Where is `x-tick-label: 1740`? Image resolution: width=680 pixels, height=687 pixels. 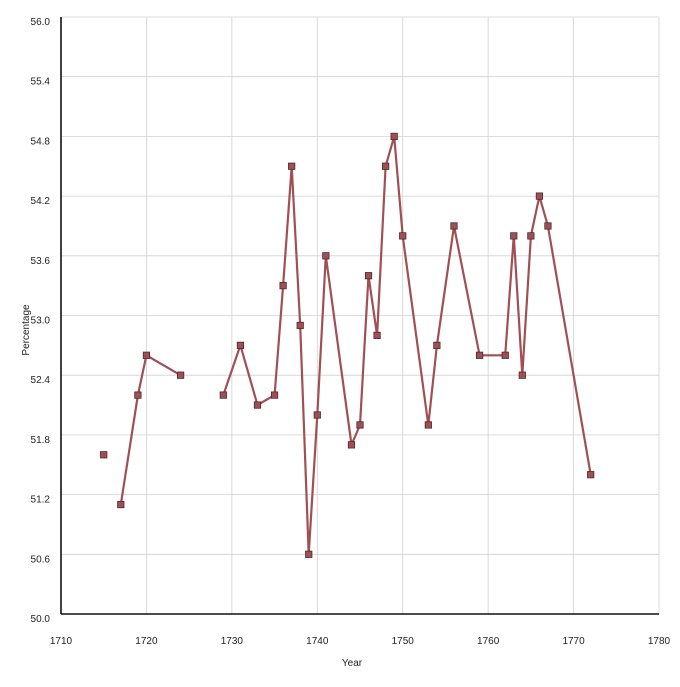
x-tick-label: 1740 is located at coordinates (317, 641).